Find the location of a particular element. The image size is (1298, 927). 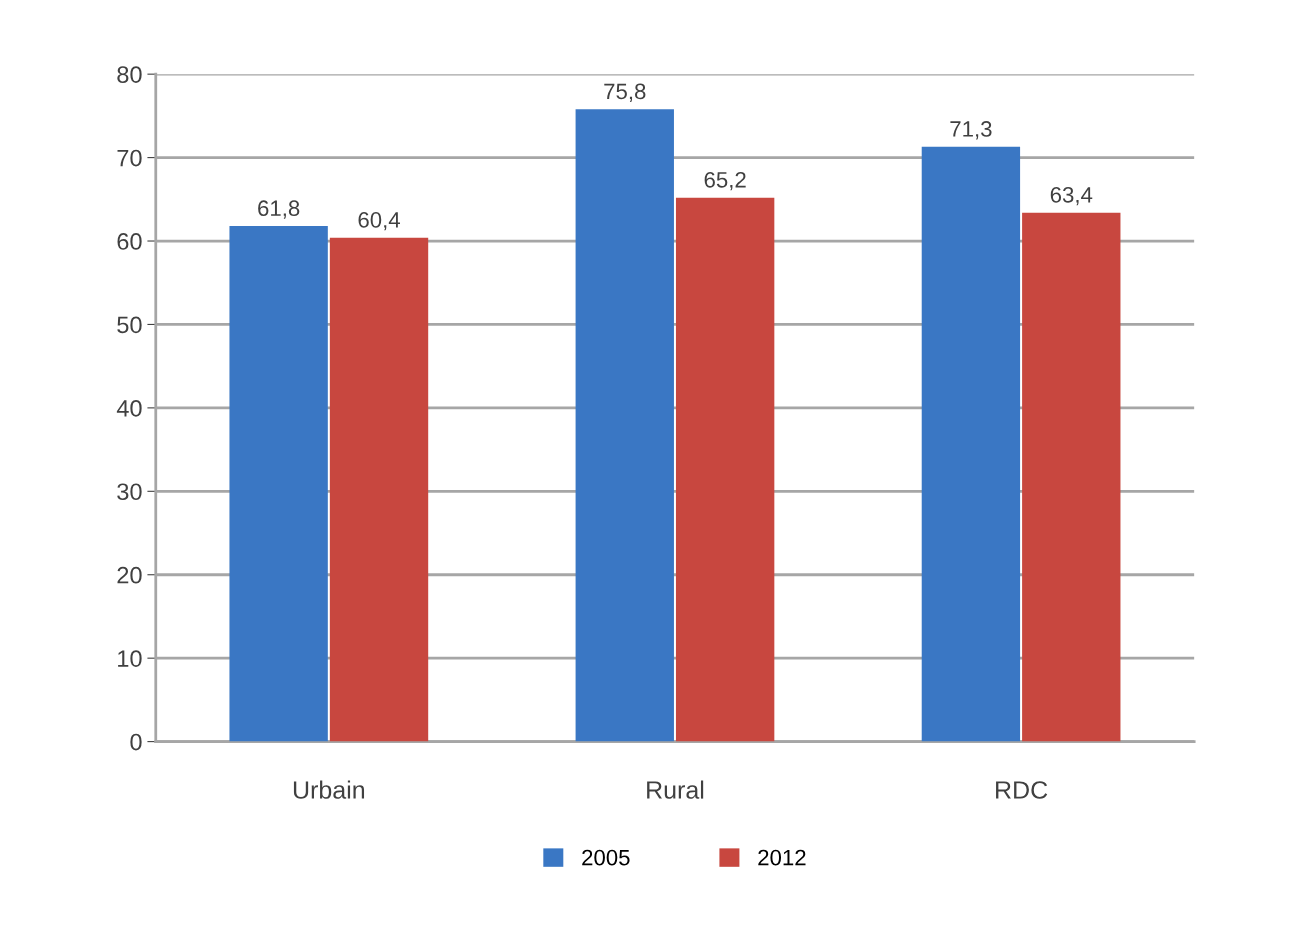

y-tick-label: 10 is located at coordinates (130, 658).